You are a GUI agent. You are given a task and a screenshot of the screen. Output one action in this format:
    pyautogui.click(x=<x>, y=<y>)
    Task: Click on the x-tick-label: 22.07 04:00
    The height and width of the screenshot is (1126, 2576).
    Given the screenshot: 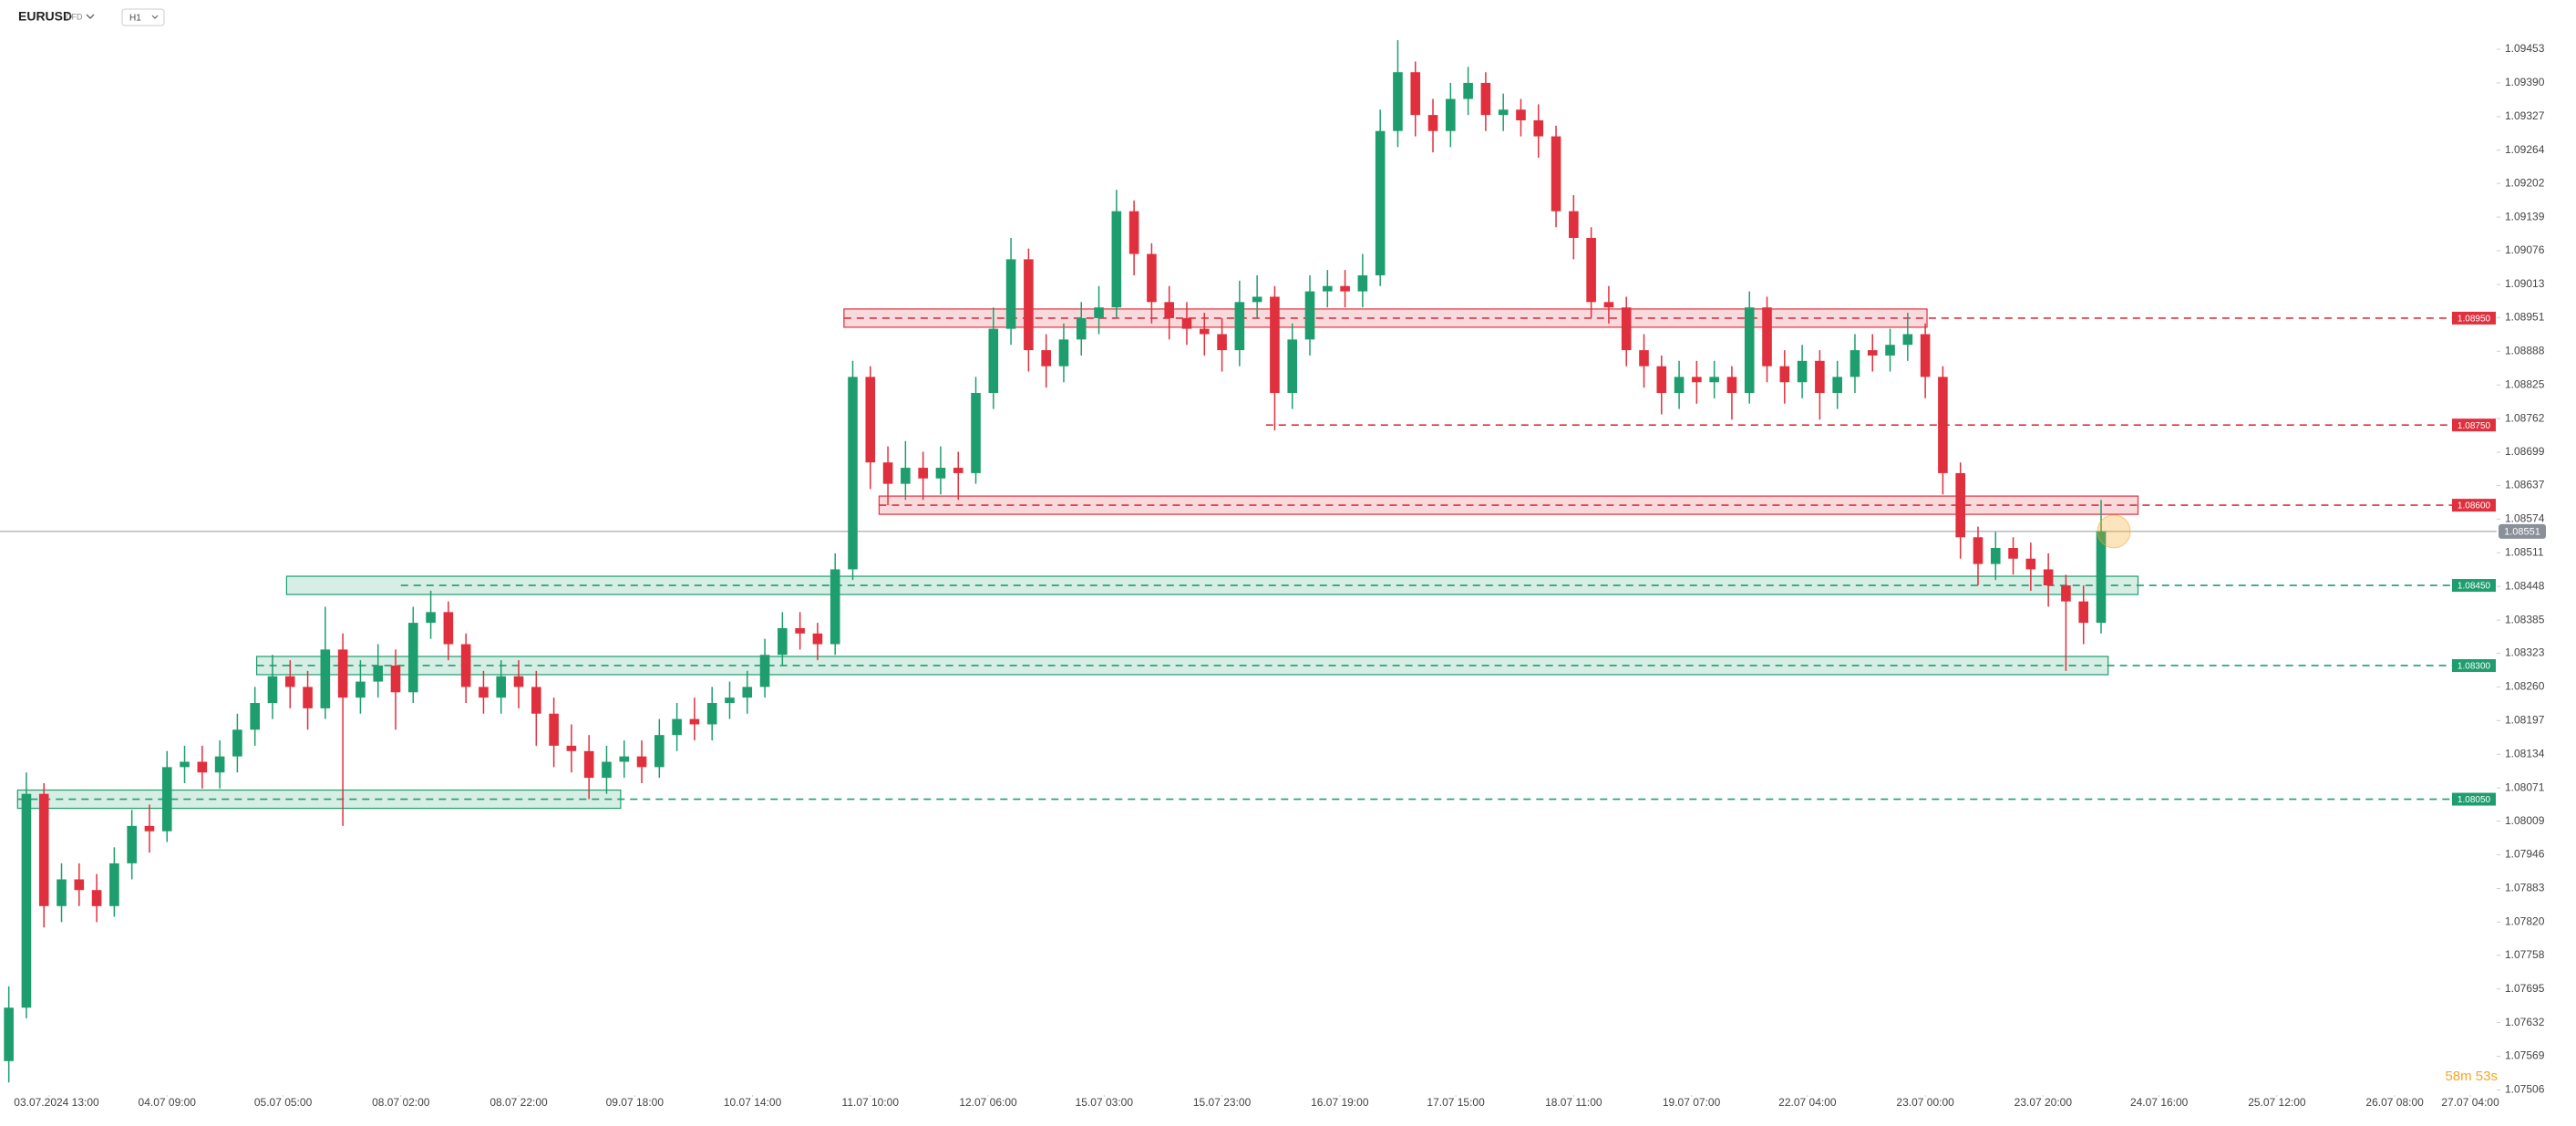 What is the action you would take?
    pyautogui.click(x=1807, y=1102)
    